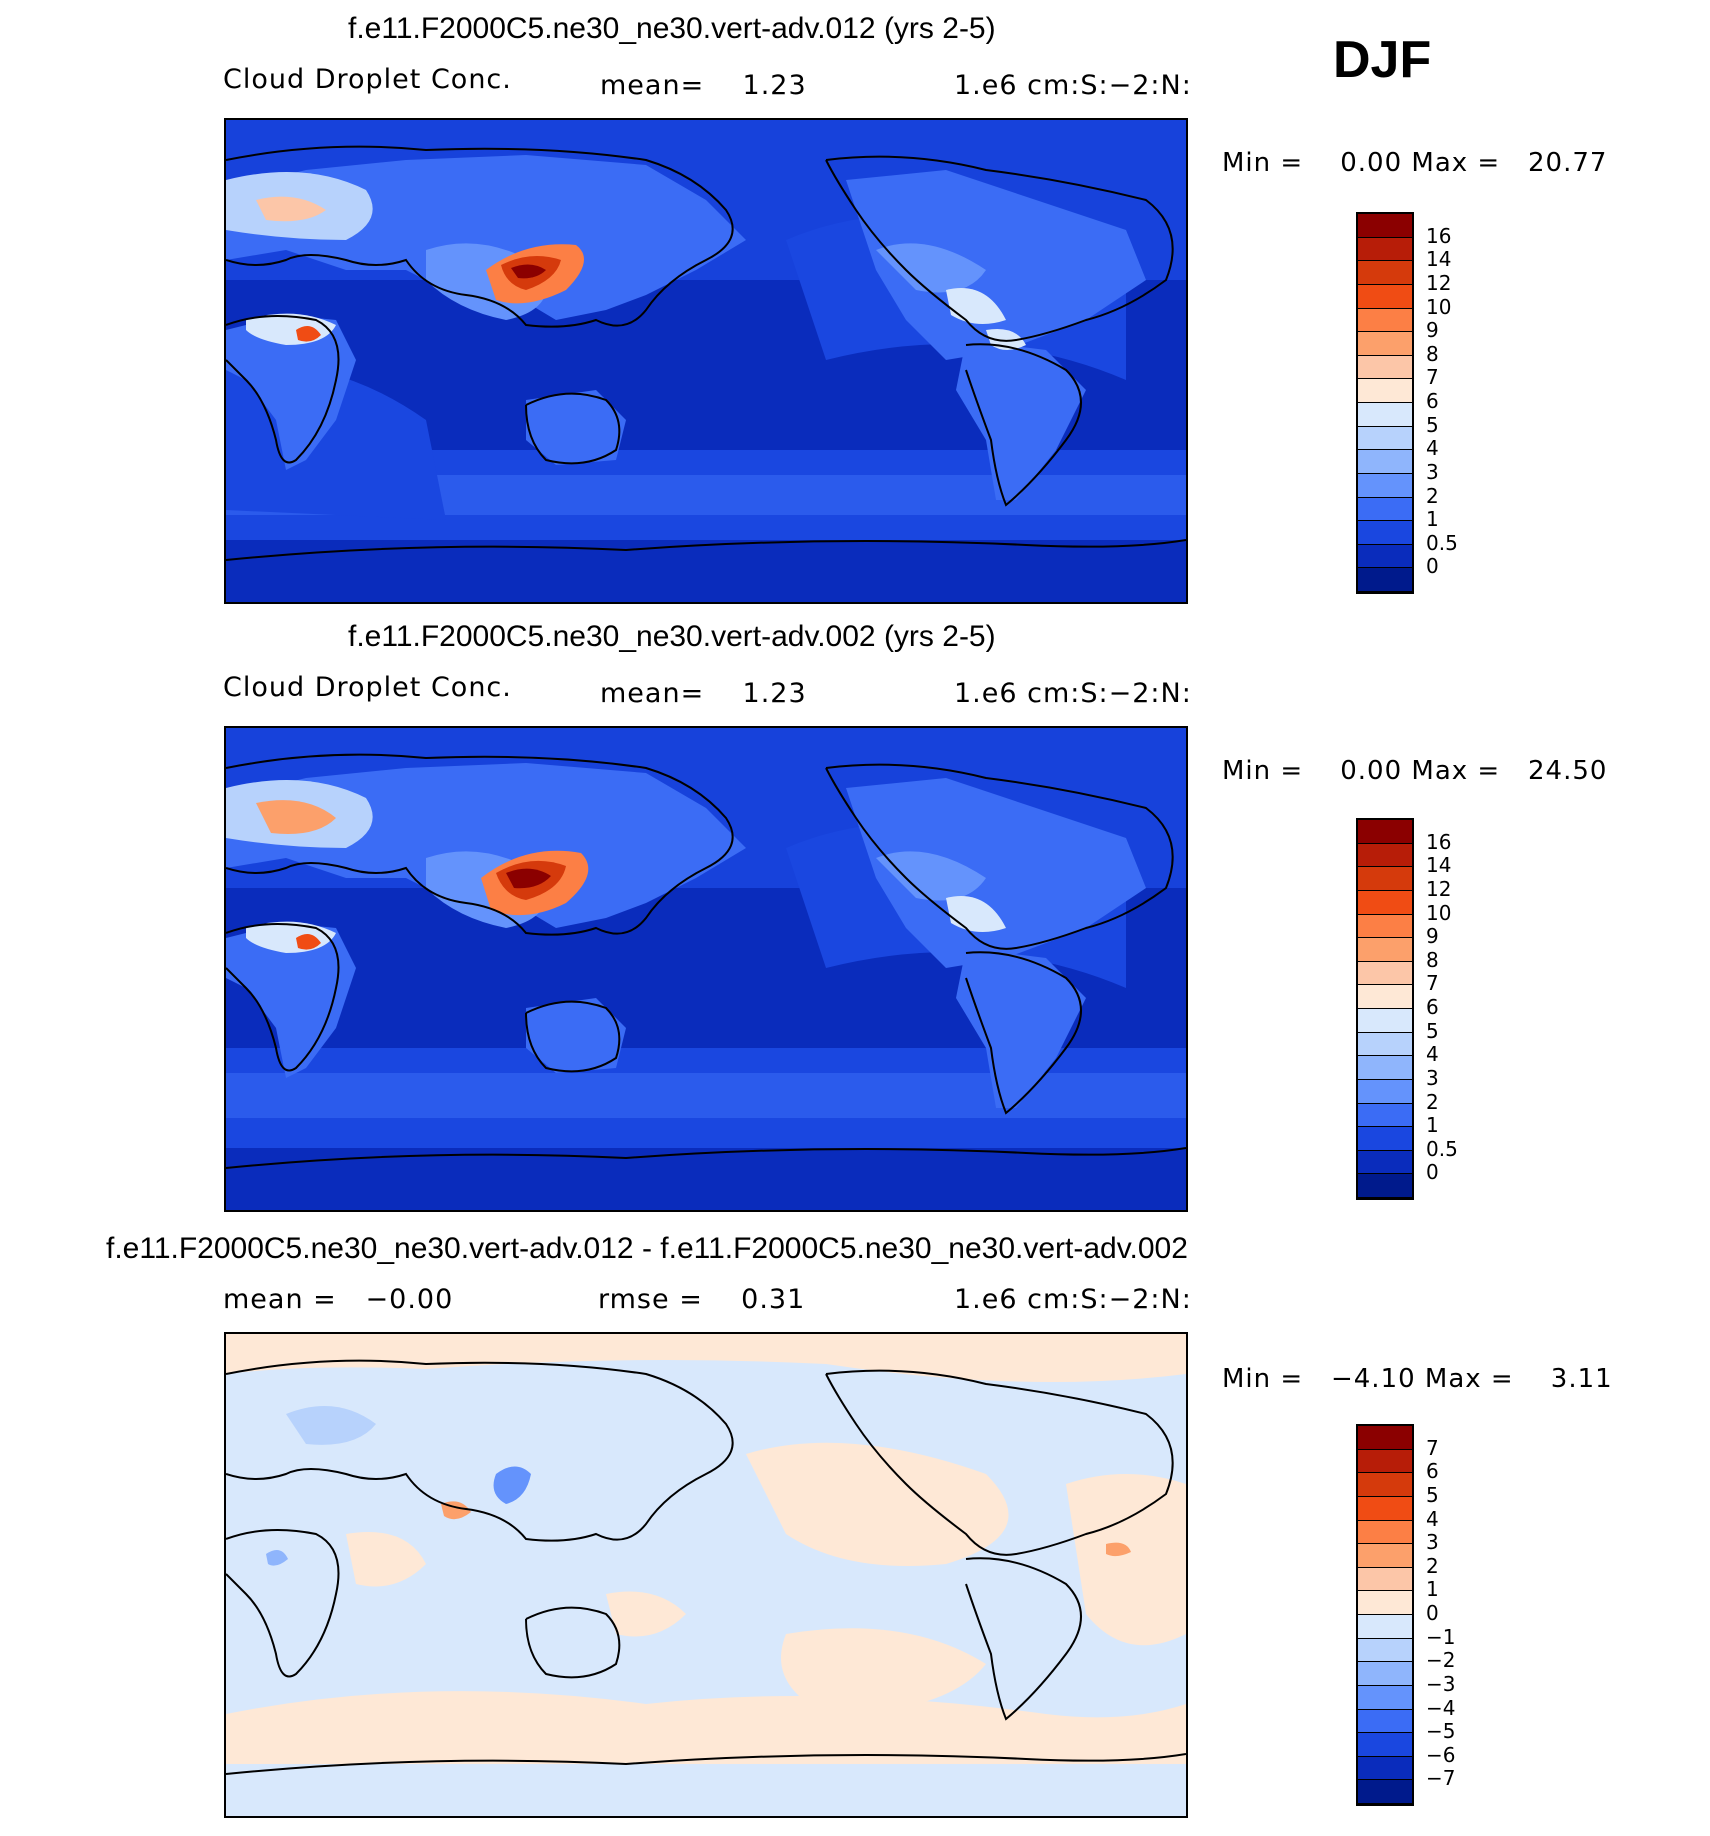 The image size is (1710, 1836). I want to click on colorbar-tick-label: −5, so click(1441, 1731).